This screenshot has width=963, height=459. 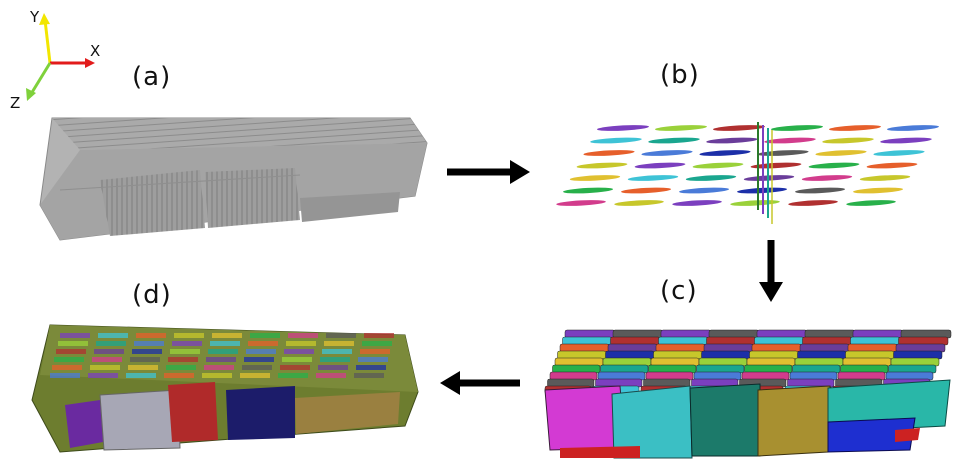 I want to click on panel-d-labeled-block, so click(x=225, y=388).